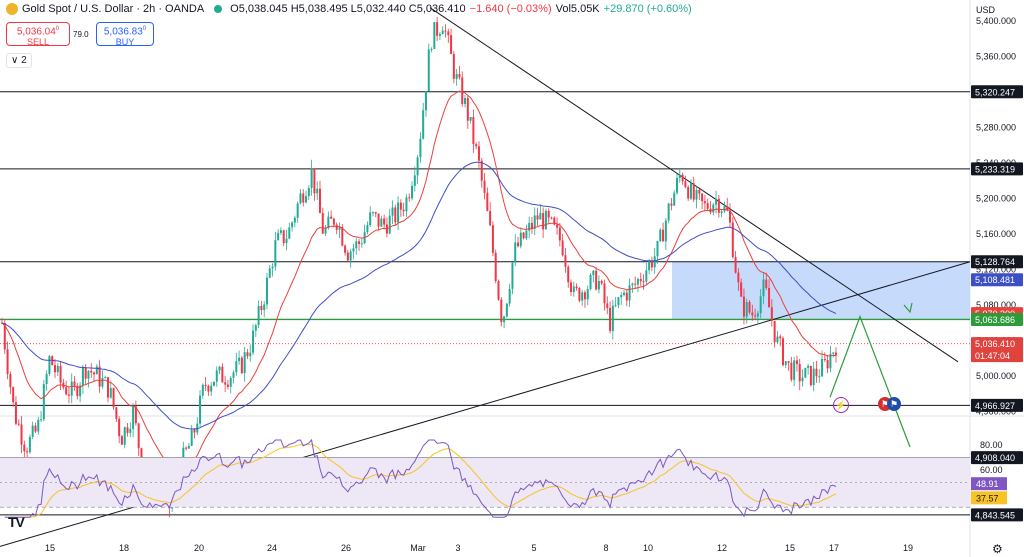  Describe the element at coordinates (894, 404) in the screenshot. I see `us-flag-icon: ⚑` at that location.